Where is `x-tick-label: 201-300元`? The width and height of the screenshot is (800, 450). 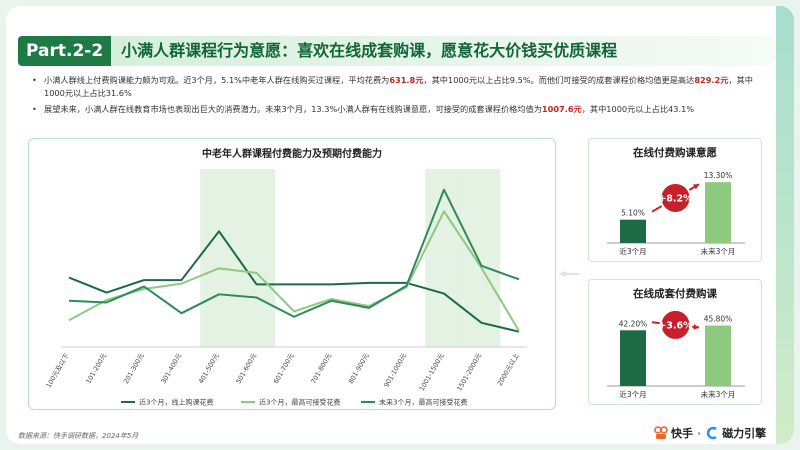 x-tick-label: 201-300元 is located at coordinates (134, 369).